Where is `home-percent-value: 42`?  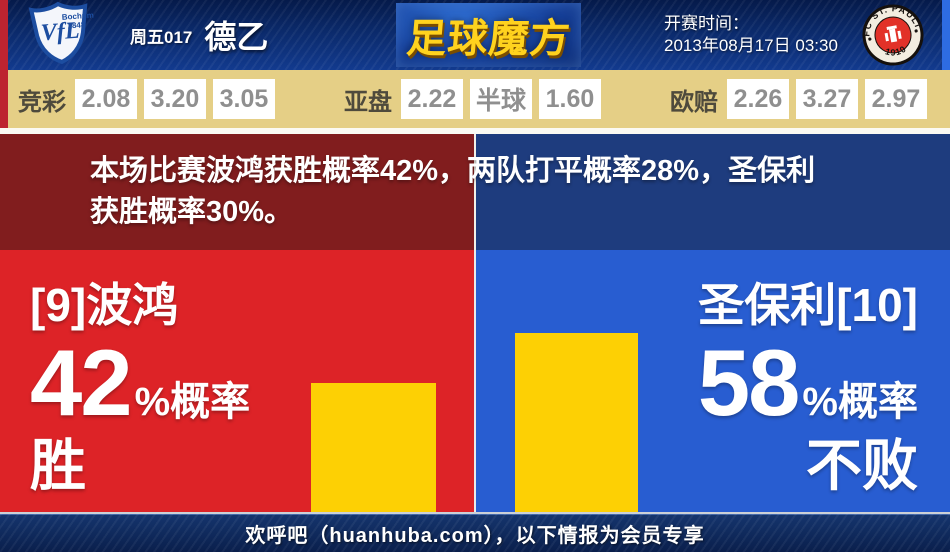
home-percent-value: 42 is located at coordinates (81, 382).